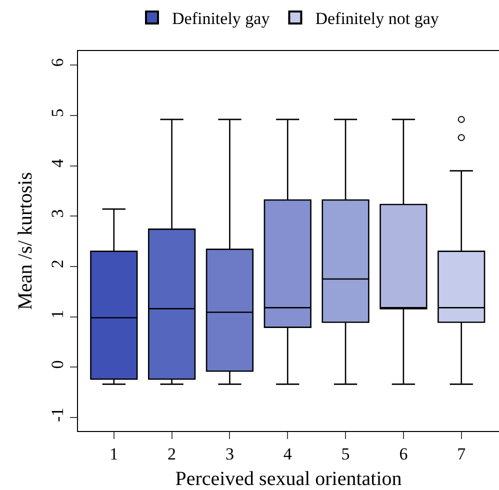 This screenshot has height=490, width=499. I want to click on y-tick-label: 3, so click(58, 213).